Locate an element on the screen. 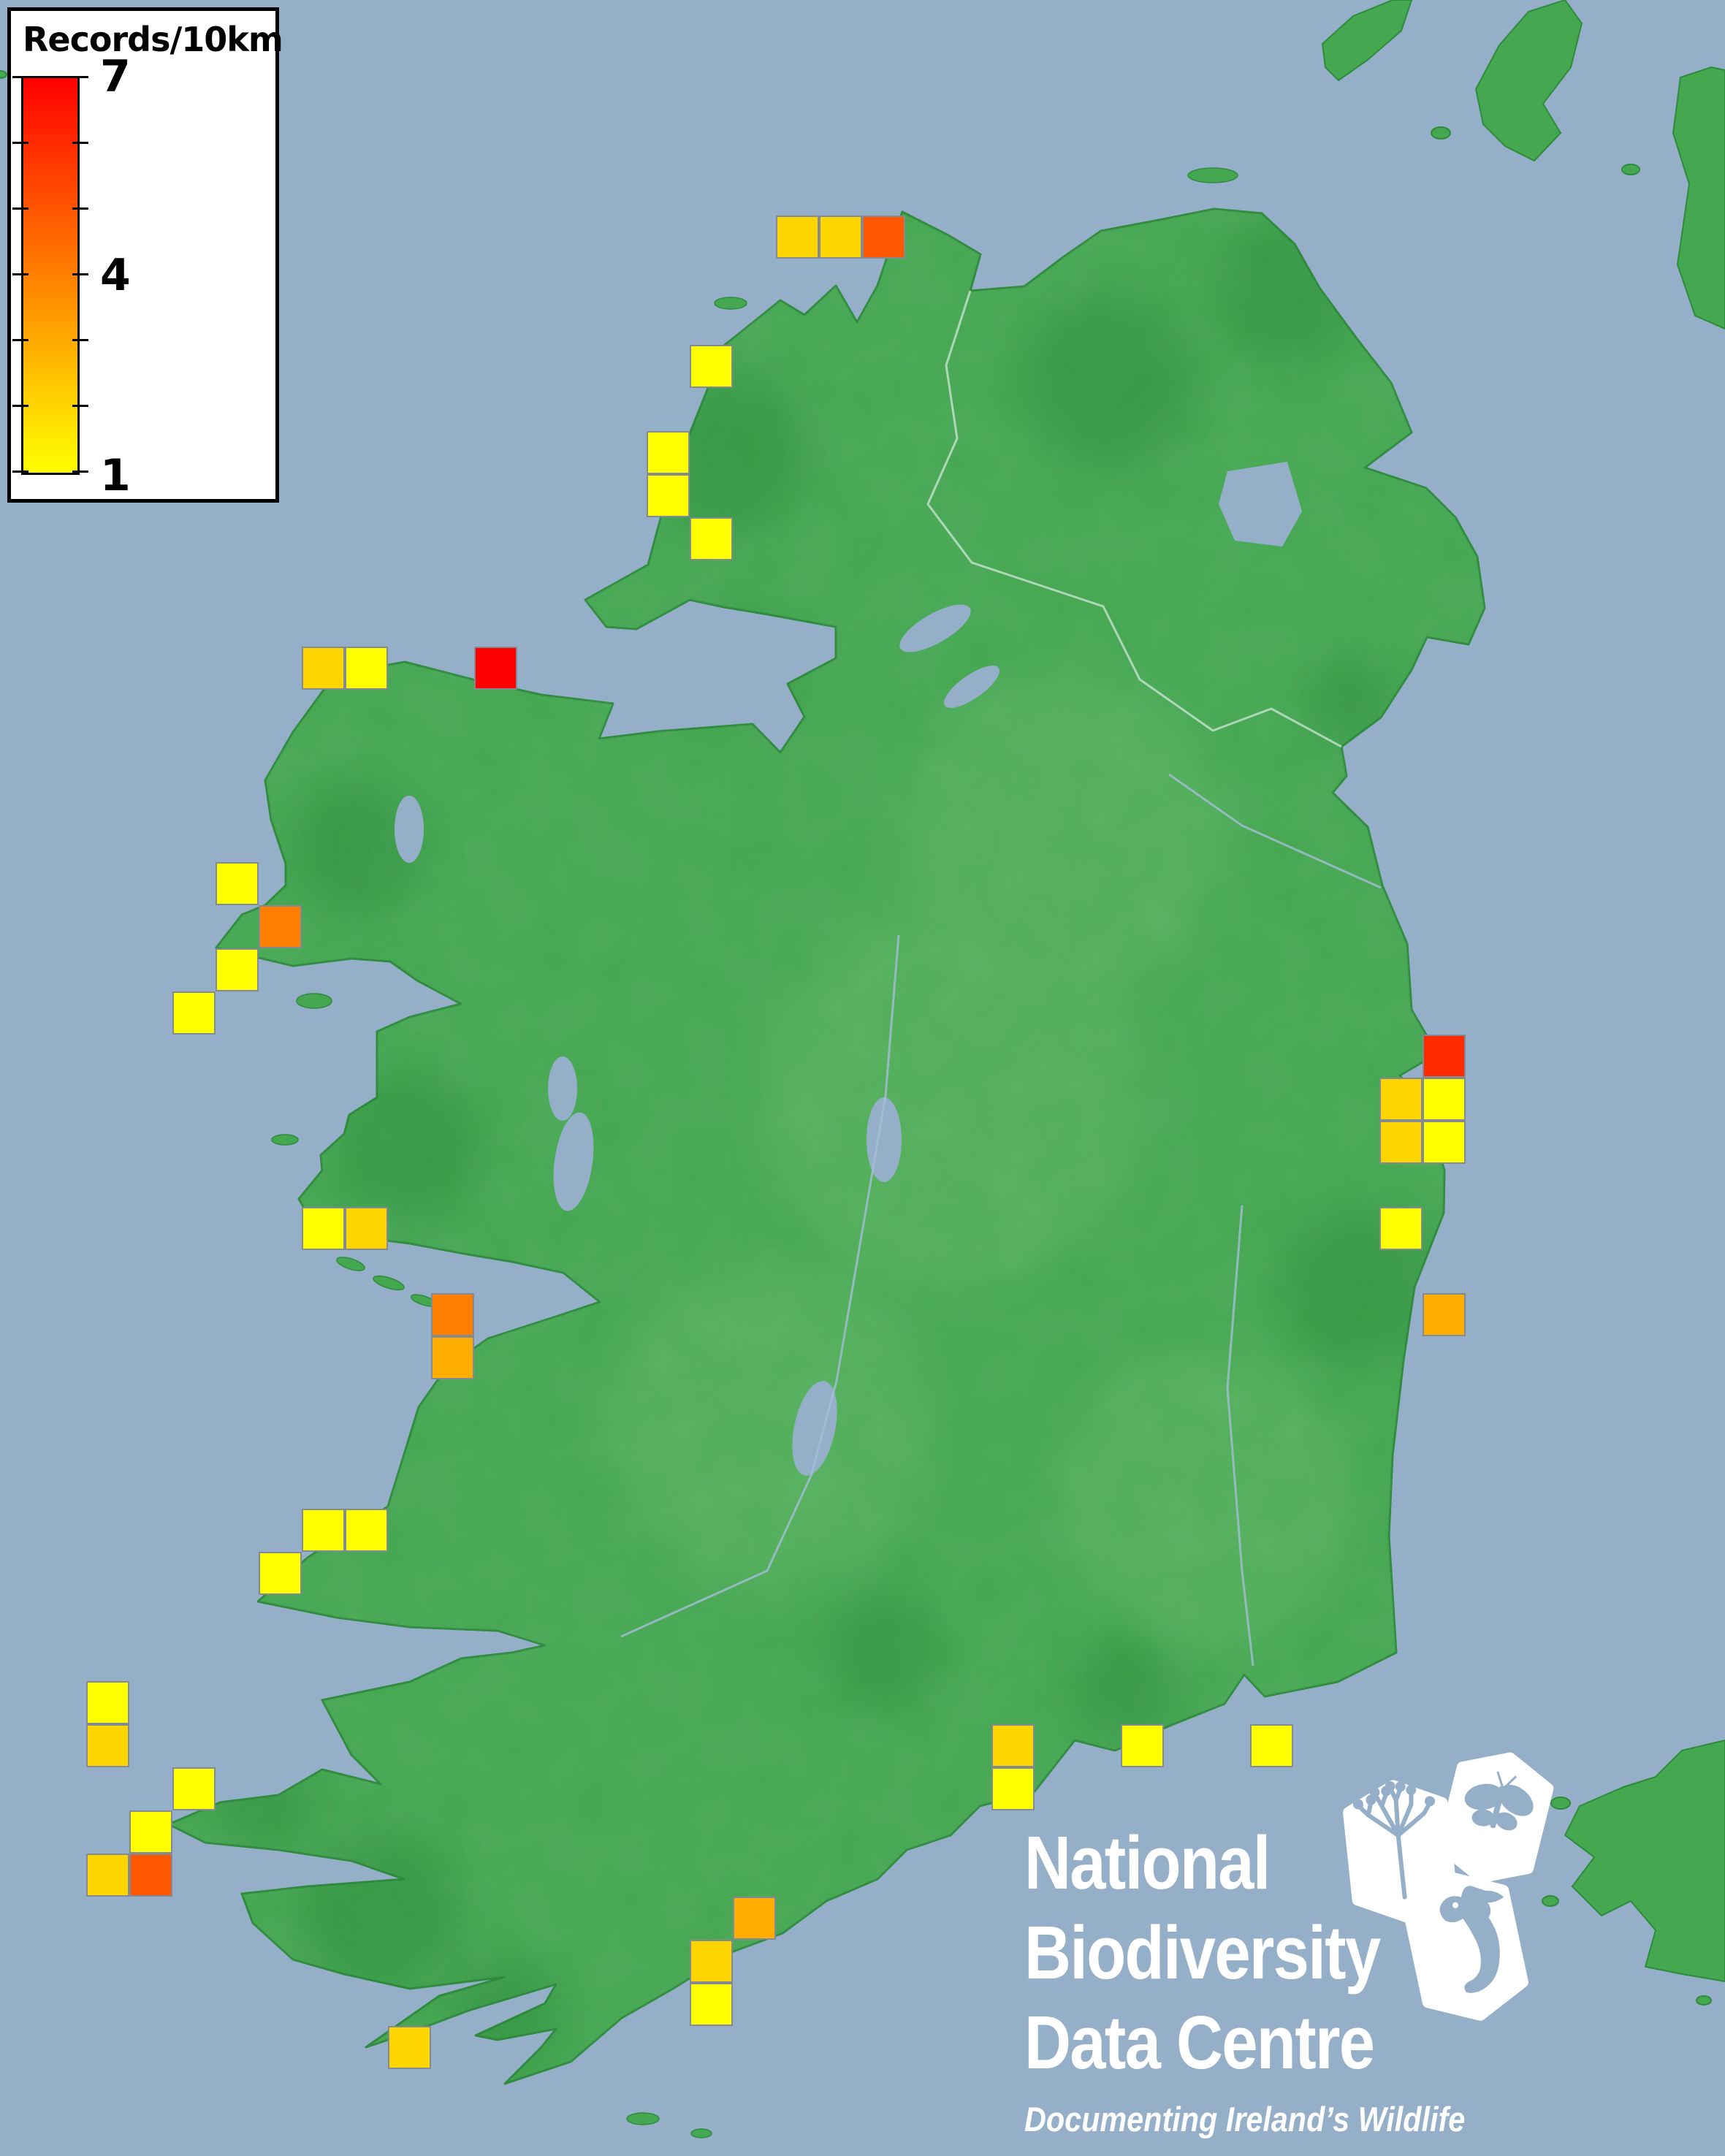  legend-gradient-bar is located at coordinates (50, 275).